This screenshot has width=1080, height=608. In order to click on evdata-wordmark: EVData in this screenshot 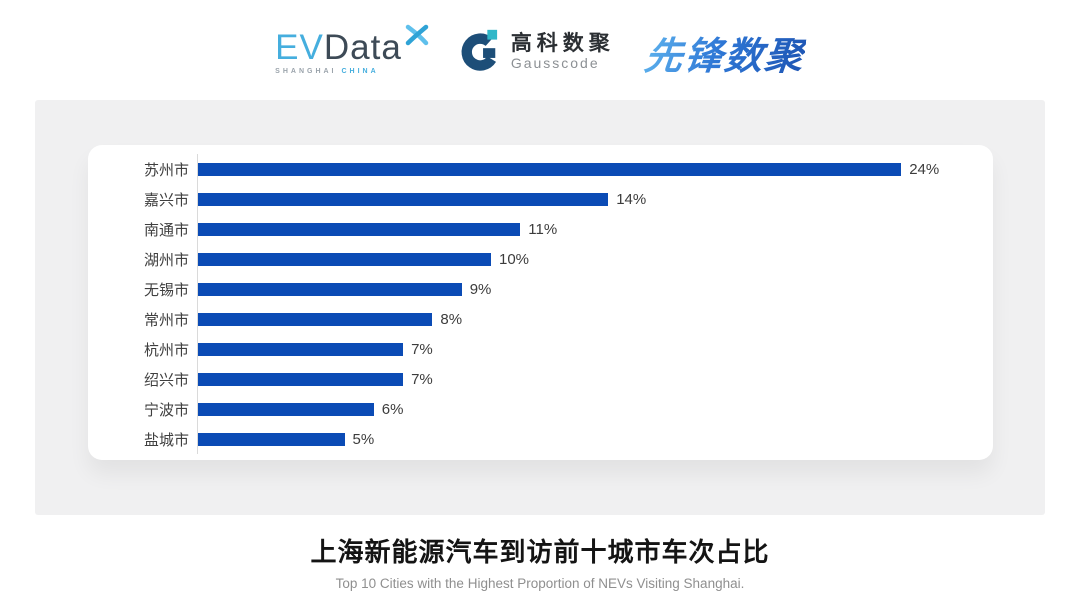, I will do `click(338, 47)`.